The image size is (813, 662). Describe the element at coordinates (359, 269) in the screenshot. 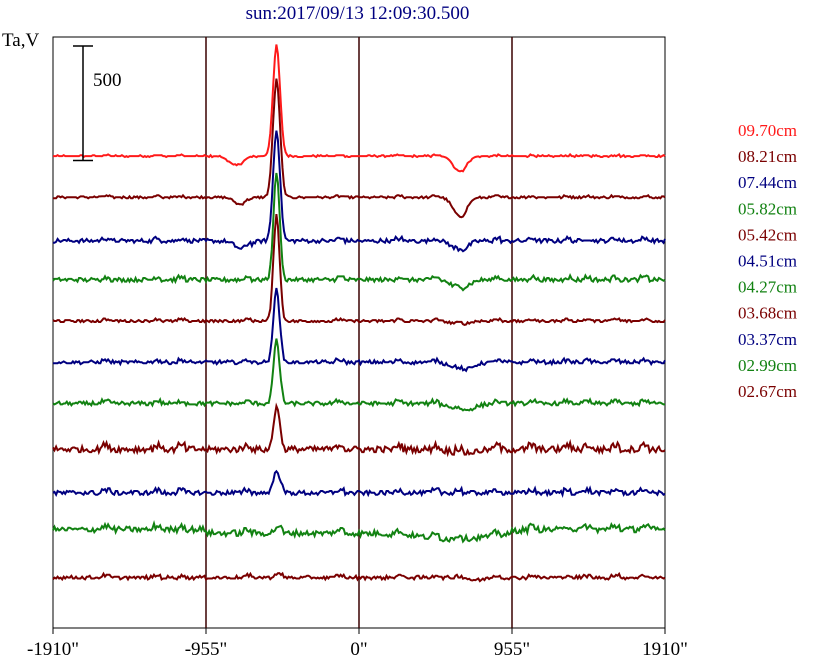

I see `series-line-05.42cm` at that location.